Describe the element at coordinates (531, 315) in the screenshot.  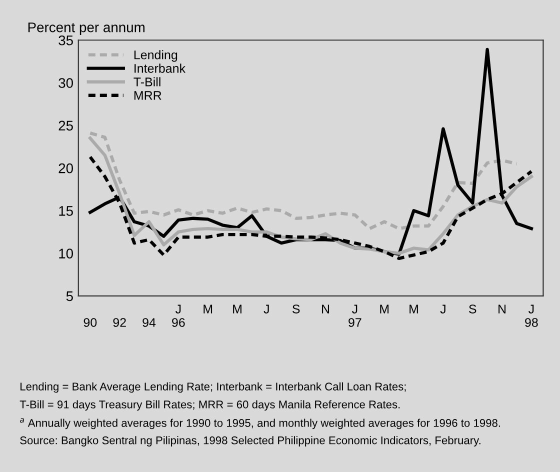
I see `x-tick-label: J 98` at that location.